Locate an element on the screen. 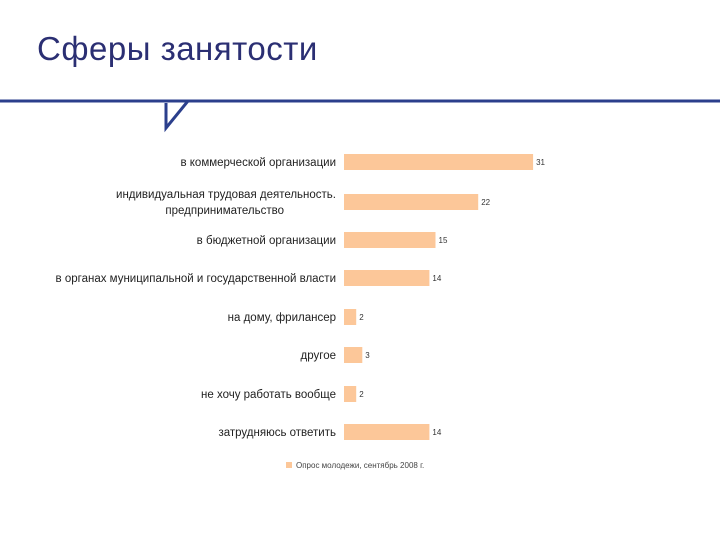  category-label-line: в коммерческой организации is located at coordinates (258, 163).